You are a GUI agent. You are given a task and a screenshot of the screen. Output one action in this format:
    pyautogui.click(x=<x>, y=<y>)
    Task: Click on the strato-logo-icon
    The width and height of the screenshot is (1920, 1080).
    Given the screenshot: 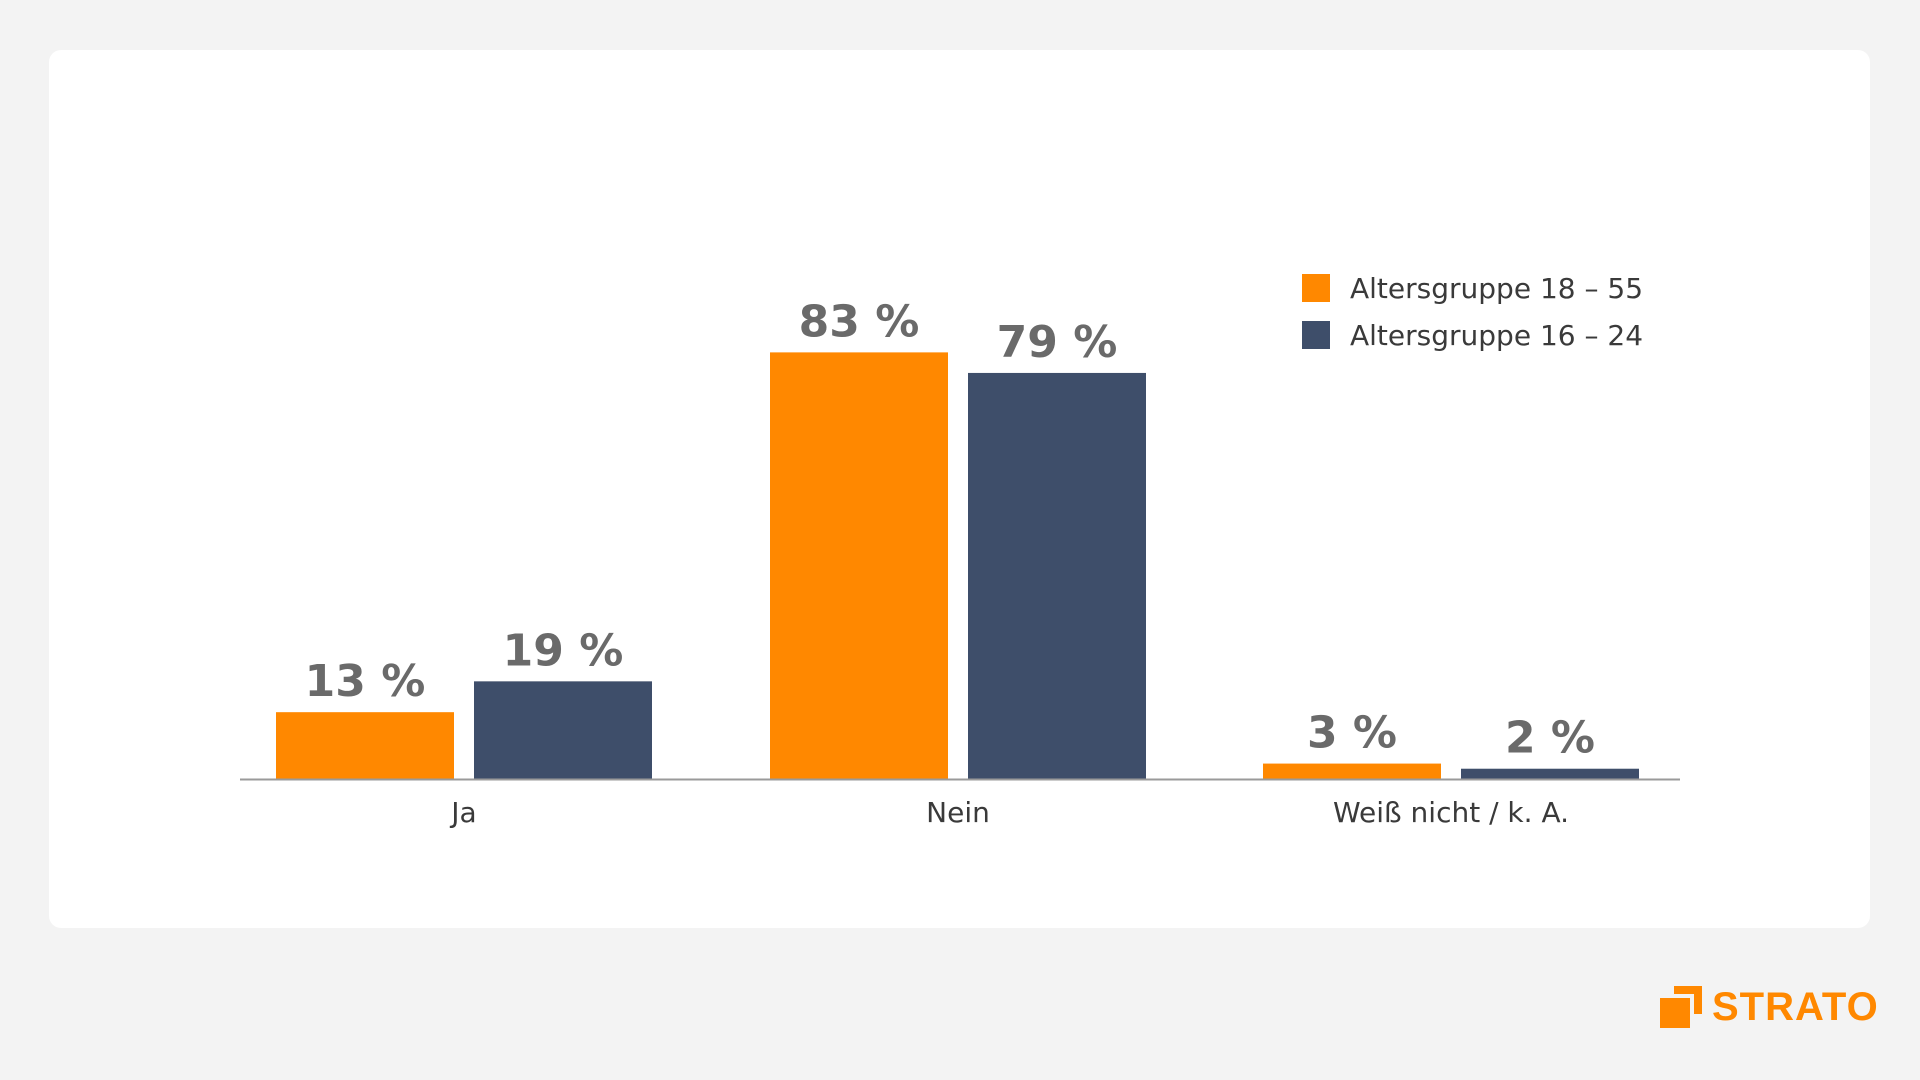 What is the action you would take?
    pyautogui.click(x=1681, y=1007)
    